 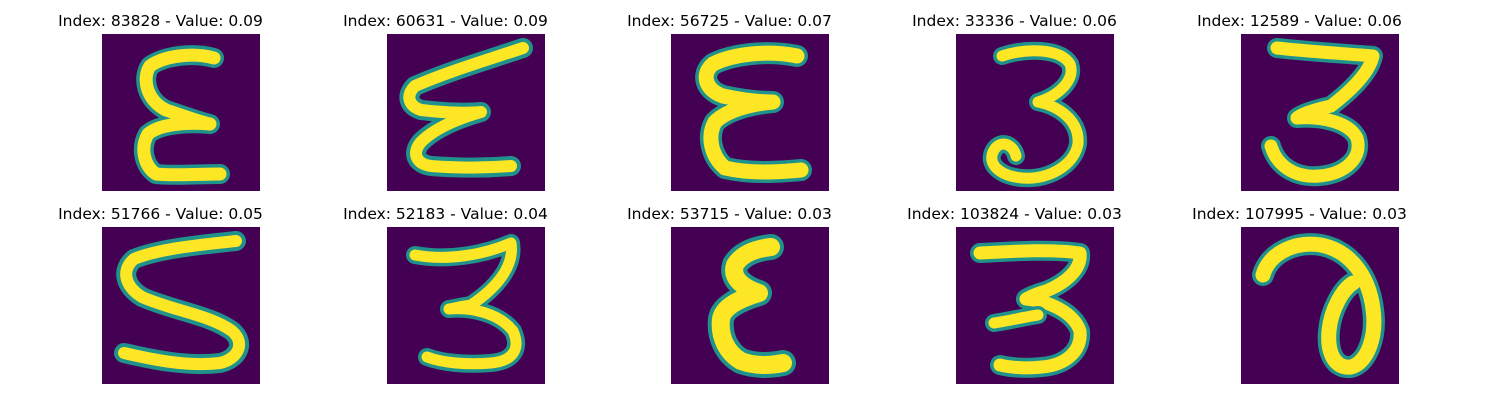 I want to click on panel-6: Index: 51766 - Value: 0.05, so click(x=160, y=297).